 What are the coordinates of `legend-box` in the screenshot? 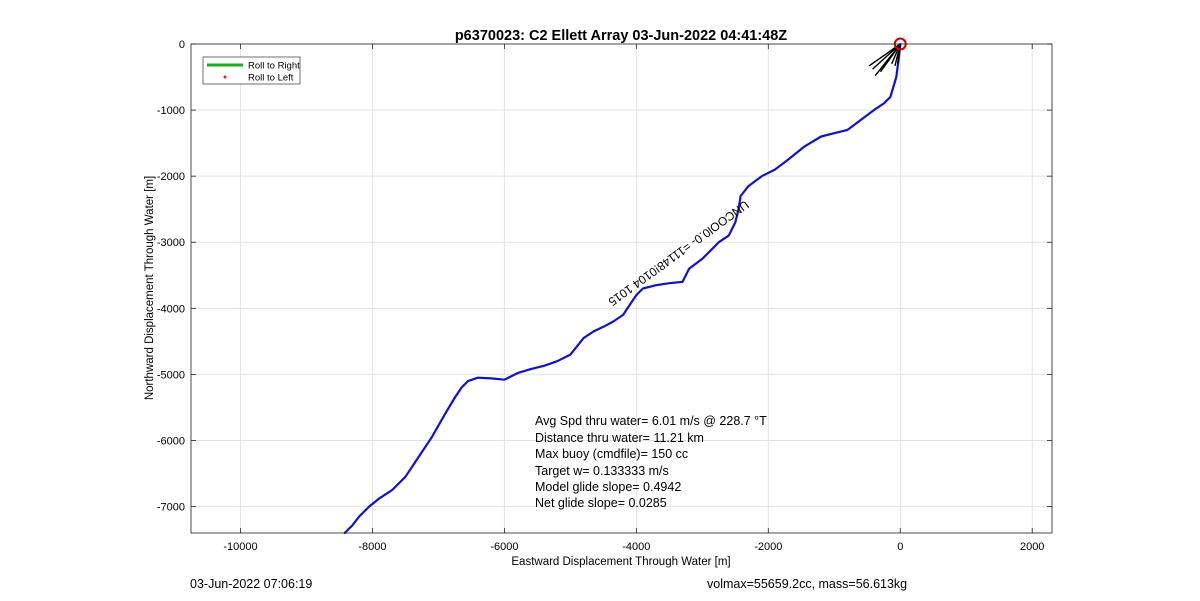 It's located at (251, 70).